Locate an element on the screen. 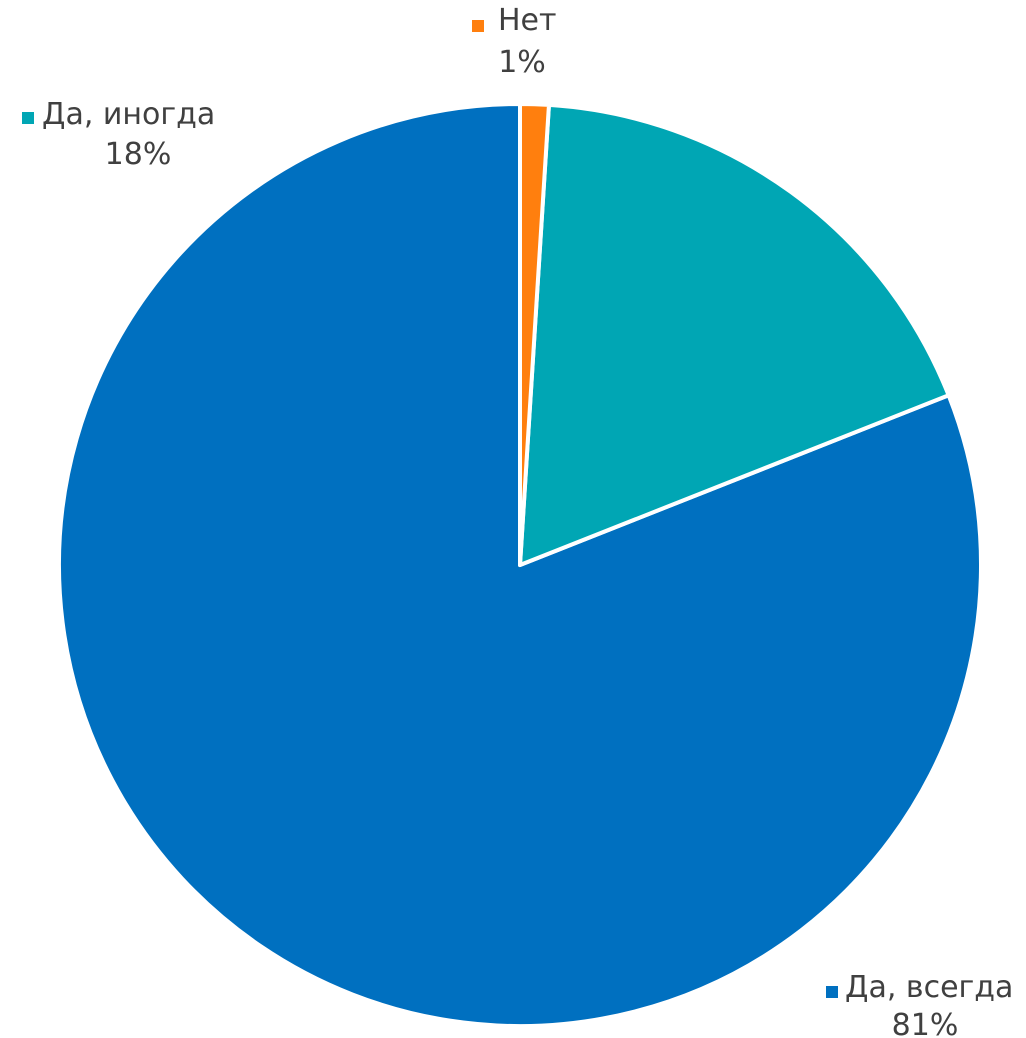  slice-category-label-3: Нет is located at coordinates (527, 20).